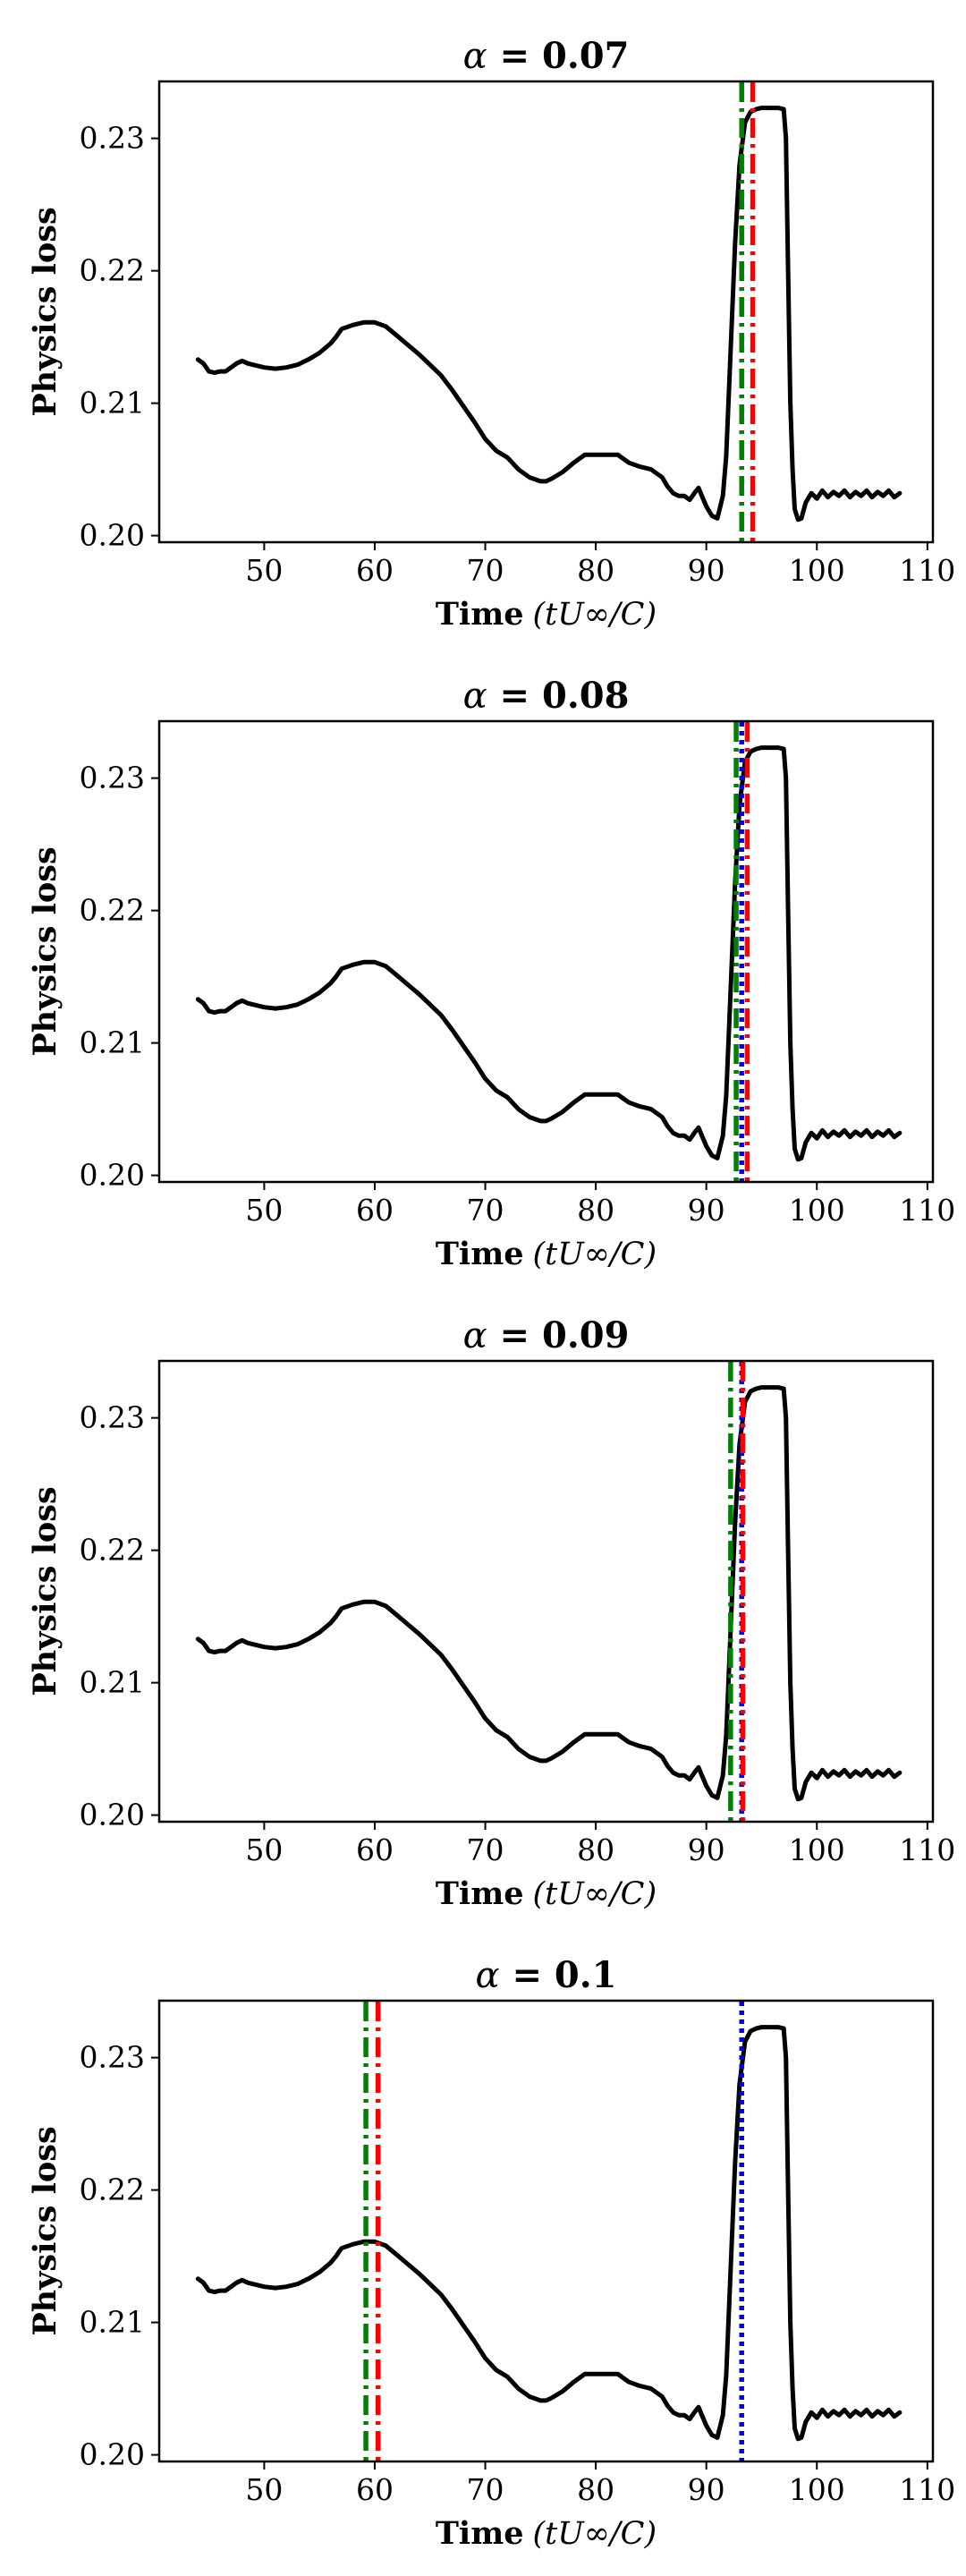 The width and height of the screenshot is (966, 2576). I want to click on title-value: 0.09, so click(585, 1335).